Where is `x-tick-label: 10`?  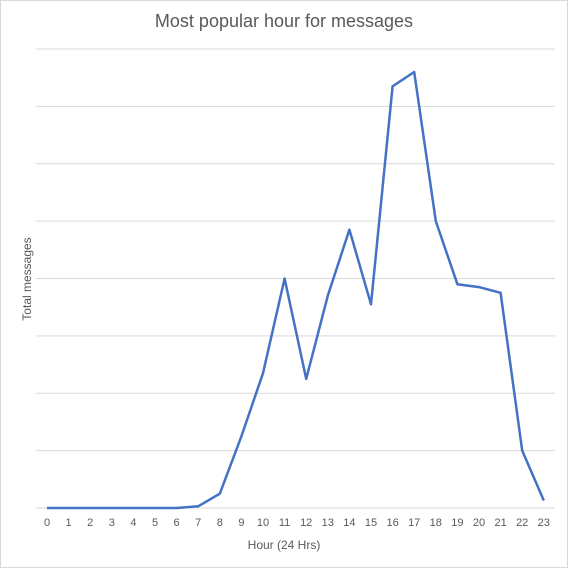
x-tick-label: 10 is located at coordinates (263, 523).